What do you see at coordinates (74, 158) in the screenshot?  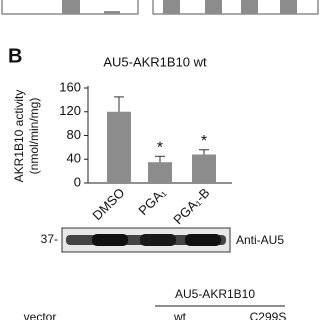 I see `y-tick-label: 40` at bounding box center [74, 158].